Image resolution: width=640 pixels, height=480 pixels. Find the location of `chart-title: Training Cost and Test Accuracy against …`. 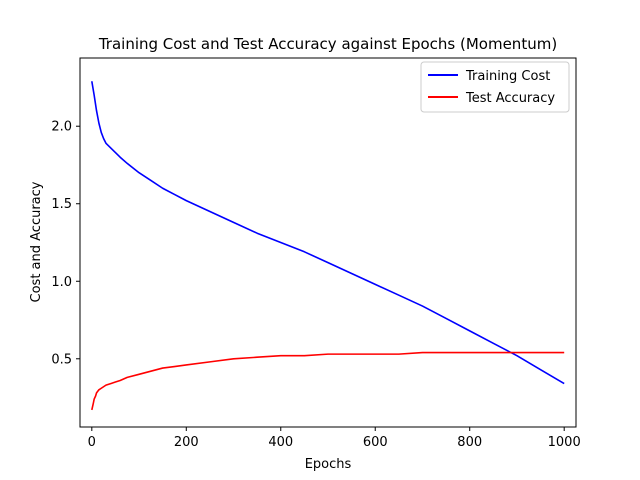

chart-title: Training Cost and Test Accuracy against … is located at coordinates (327, 44).